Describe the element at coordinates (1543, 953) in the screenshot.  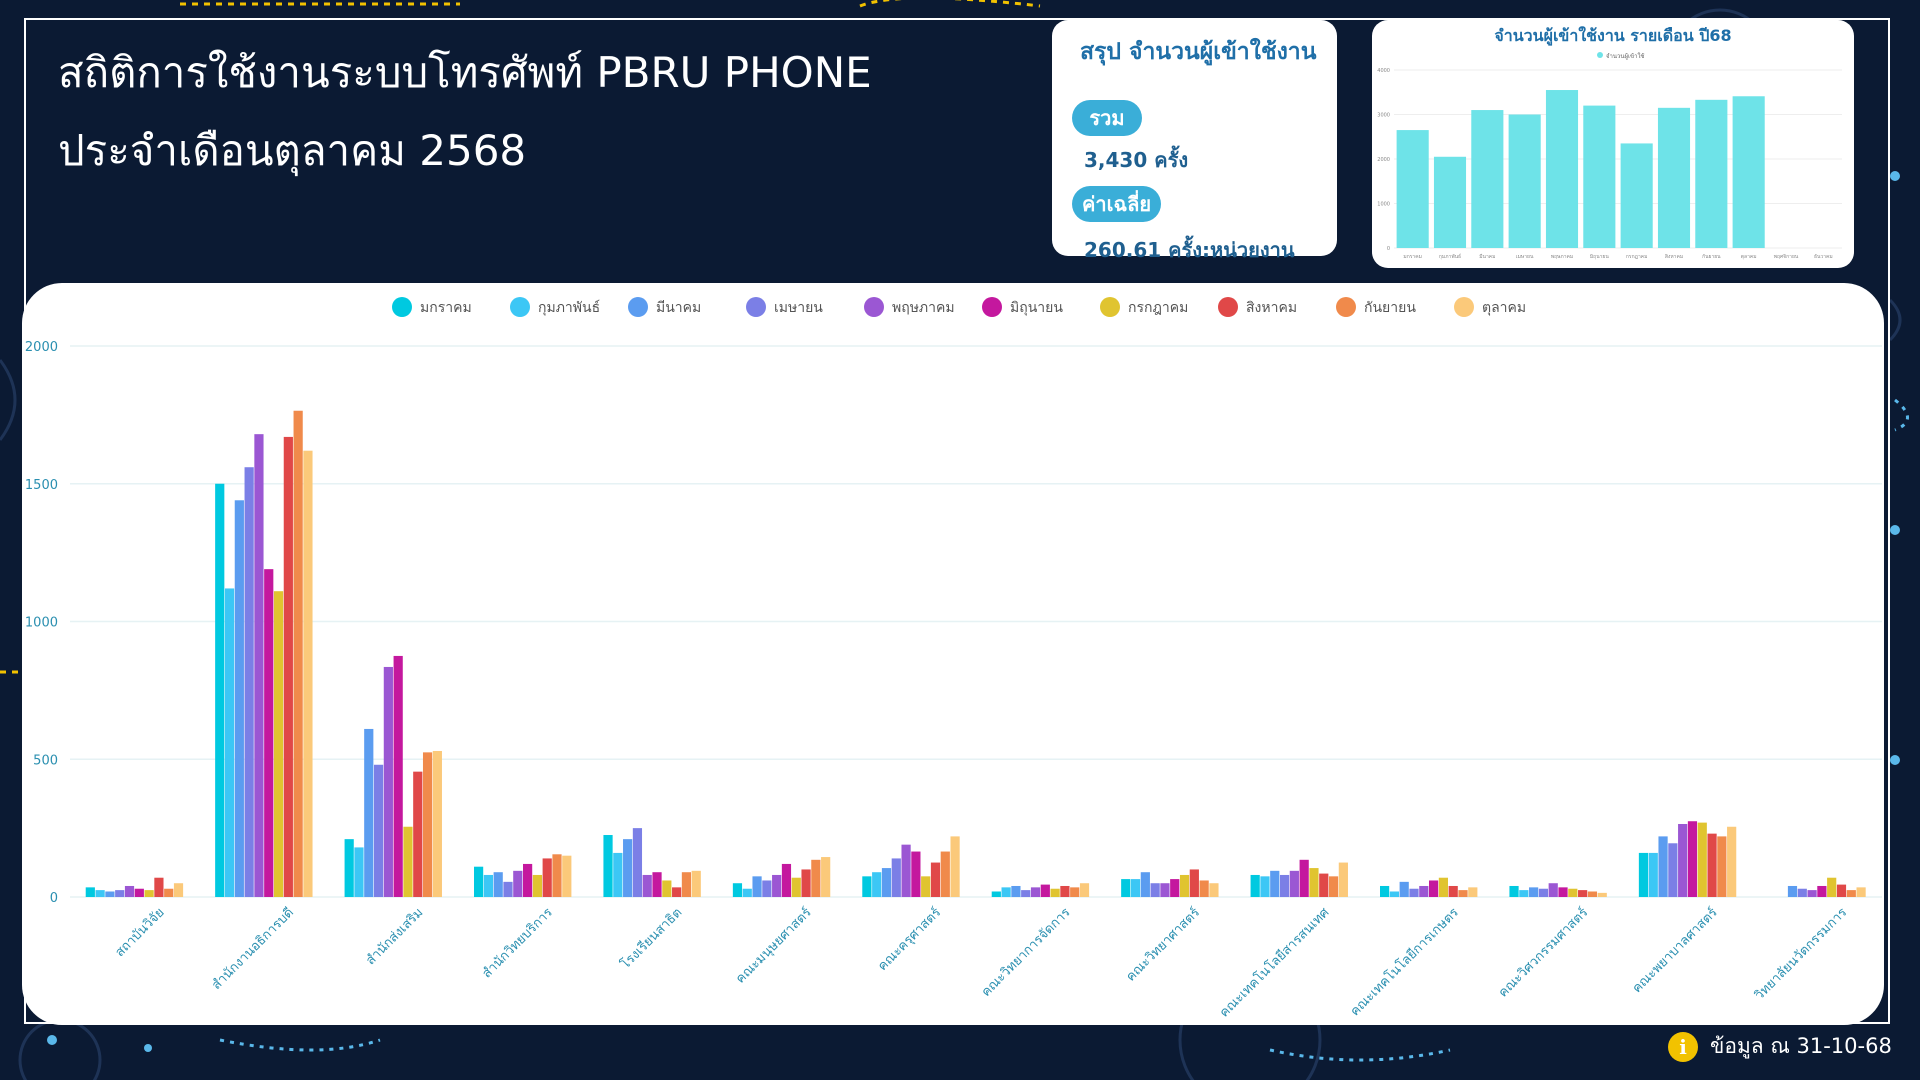
I see `x-tick-label: คณะวิศวกรรมศาสตร์` at that location.